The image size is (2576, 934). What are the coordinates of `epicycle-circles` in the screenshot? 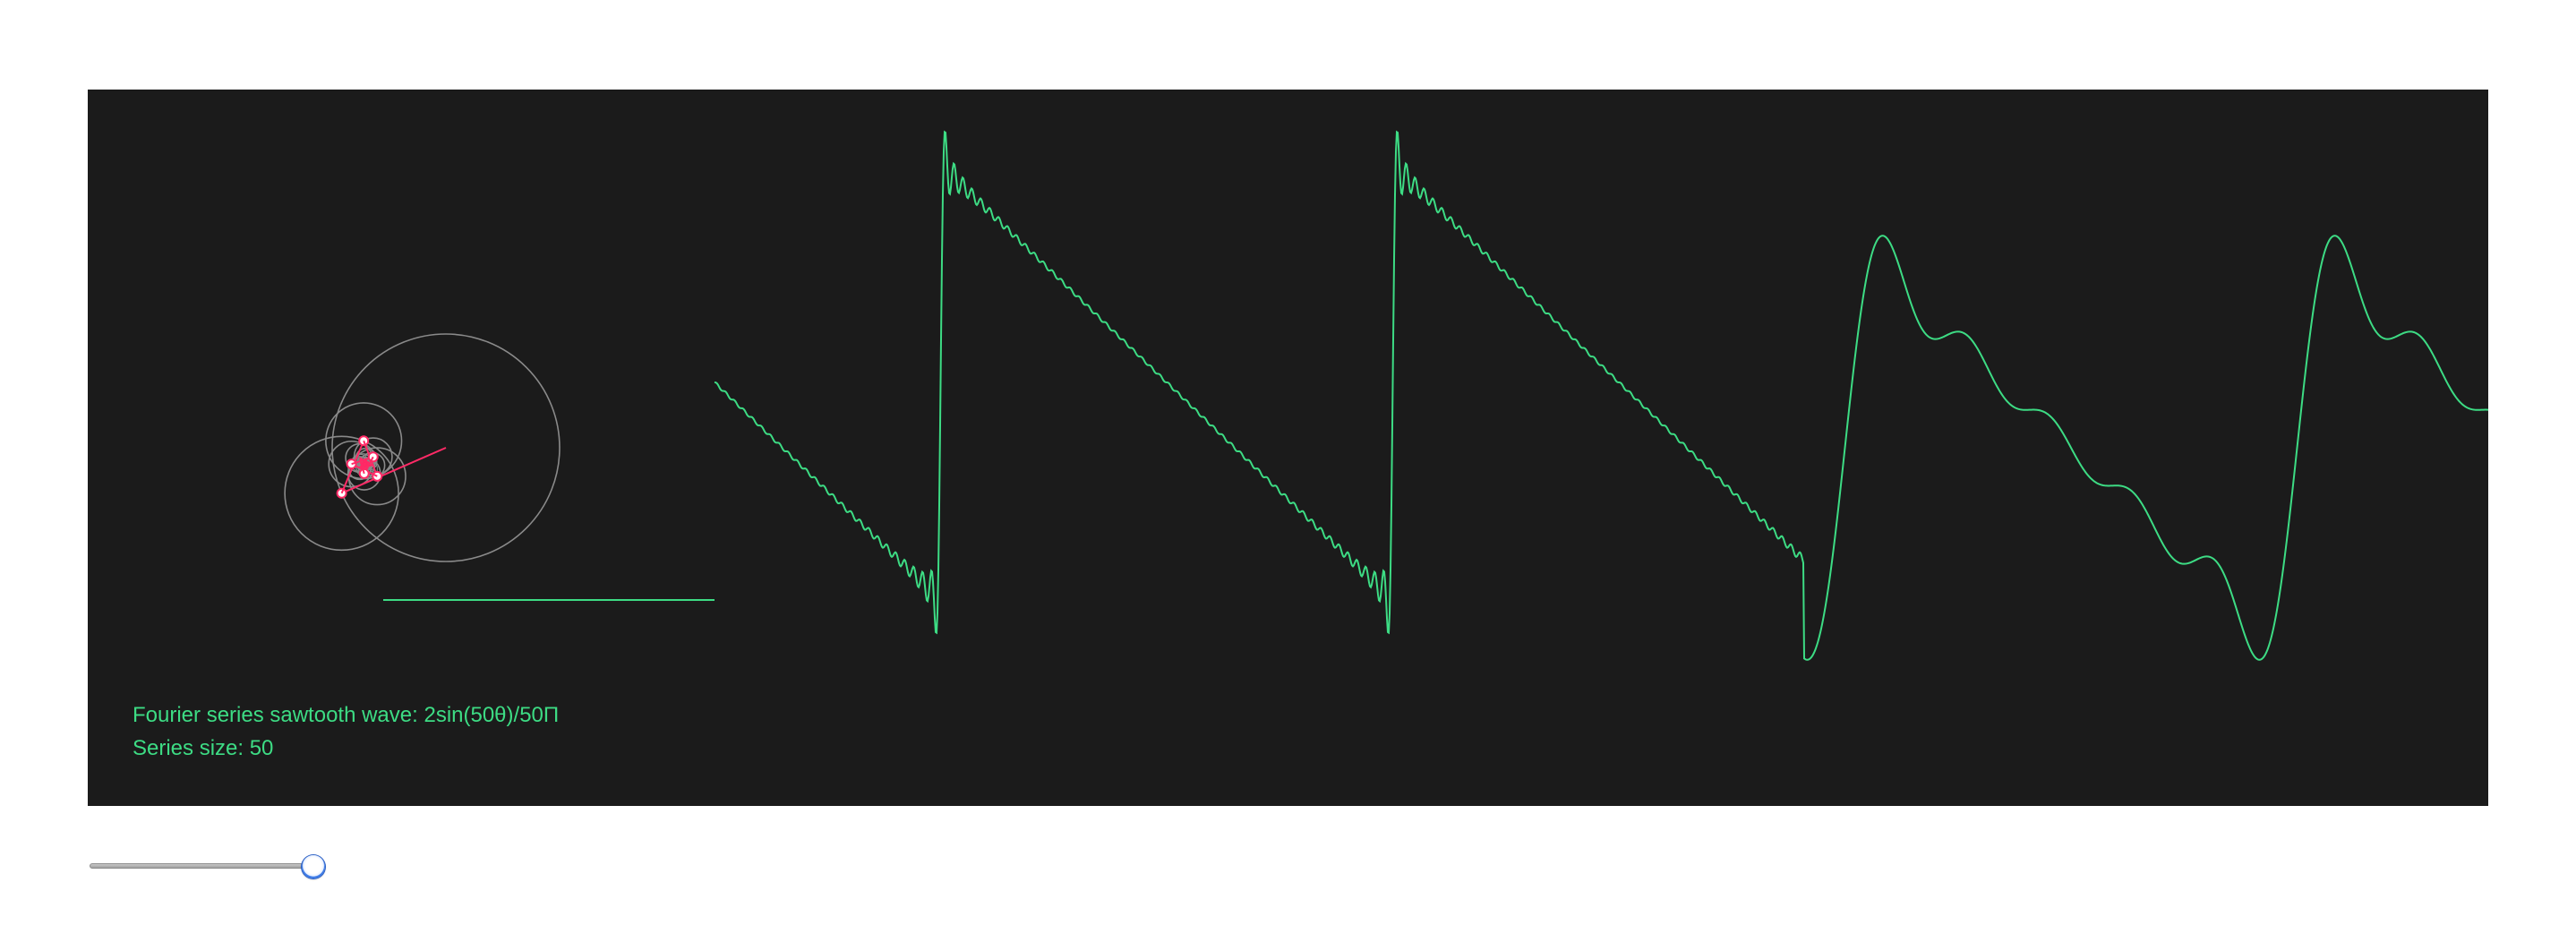 It's located at (422, 447).